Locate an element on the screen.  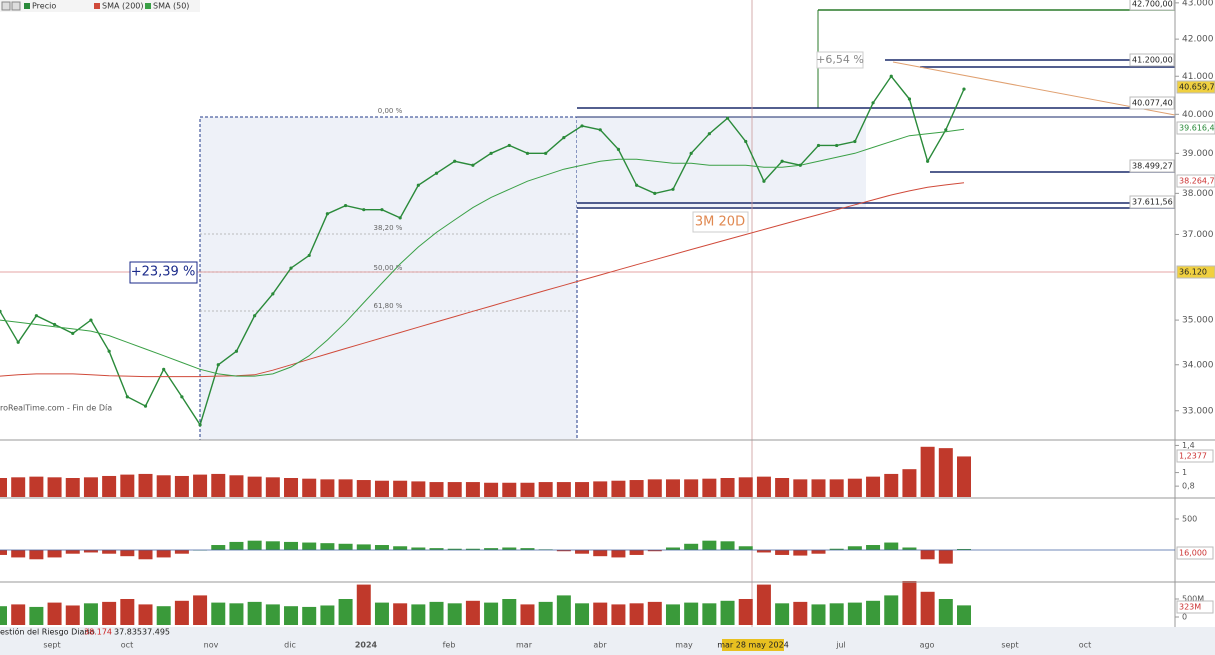
price-tag: 42.700,00 is located at coordinates (1152, 4).